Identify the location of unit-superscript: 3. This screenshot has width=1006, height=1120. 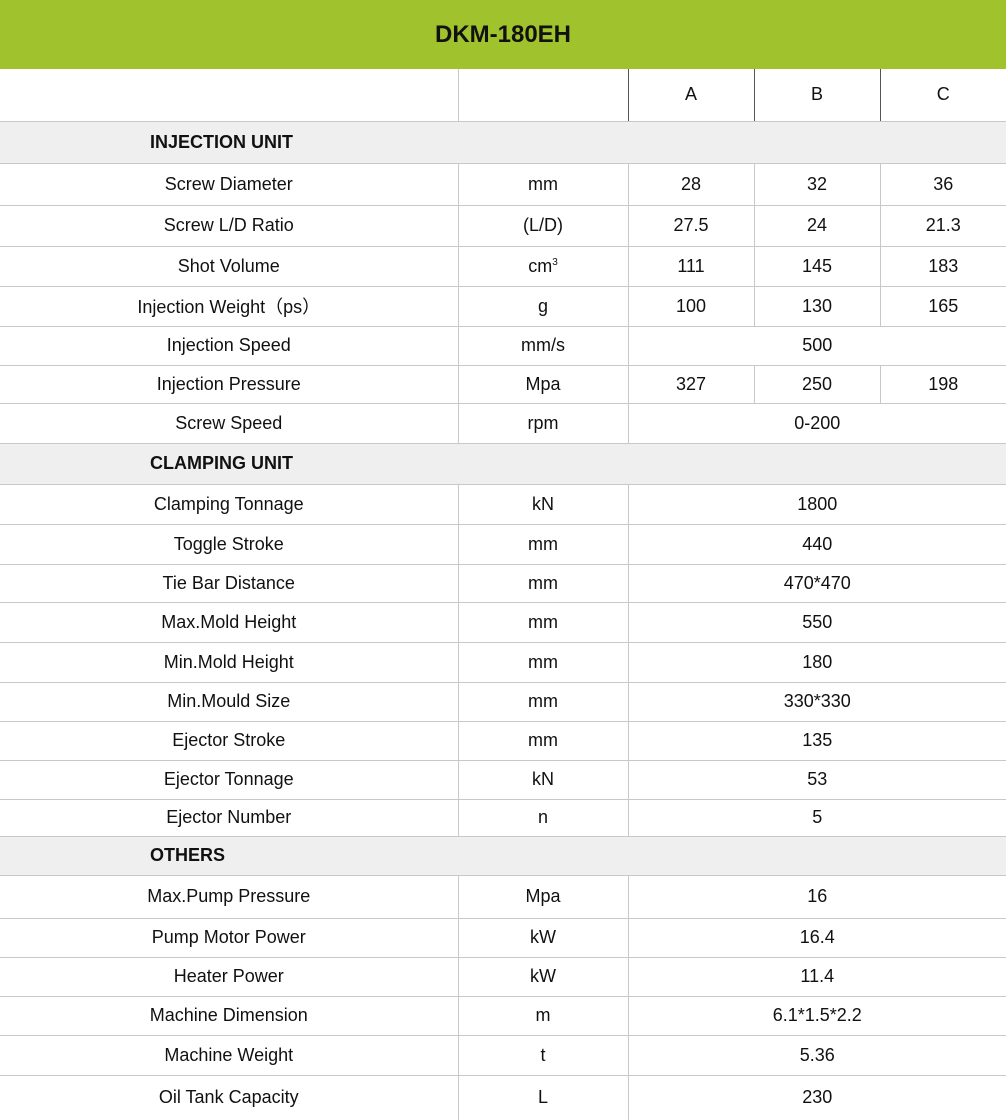
(555, 262).